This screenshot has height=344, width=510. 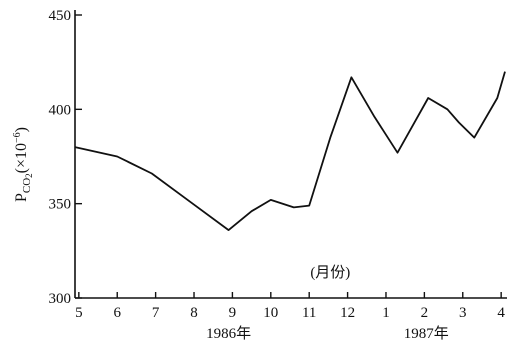 I want to click on y-axis-title-text: PCO2(×10−6), so click(x=23, y=164).